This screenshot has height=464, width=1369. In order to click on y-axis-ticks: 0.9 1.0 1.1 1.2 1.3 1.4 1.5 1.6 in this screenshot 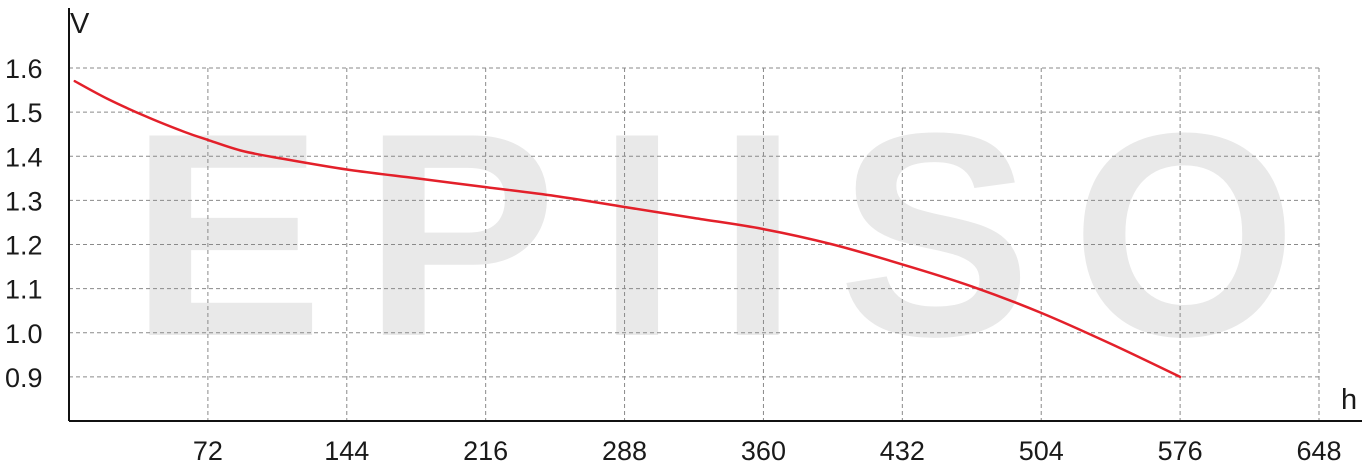, I will do `click(24, 223)`.